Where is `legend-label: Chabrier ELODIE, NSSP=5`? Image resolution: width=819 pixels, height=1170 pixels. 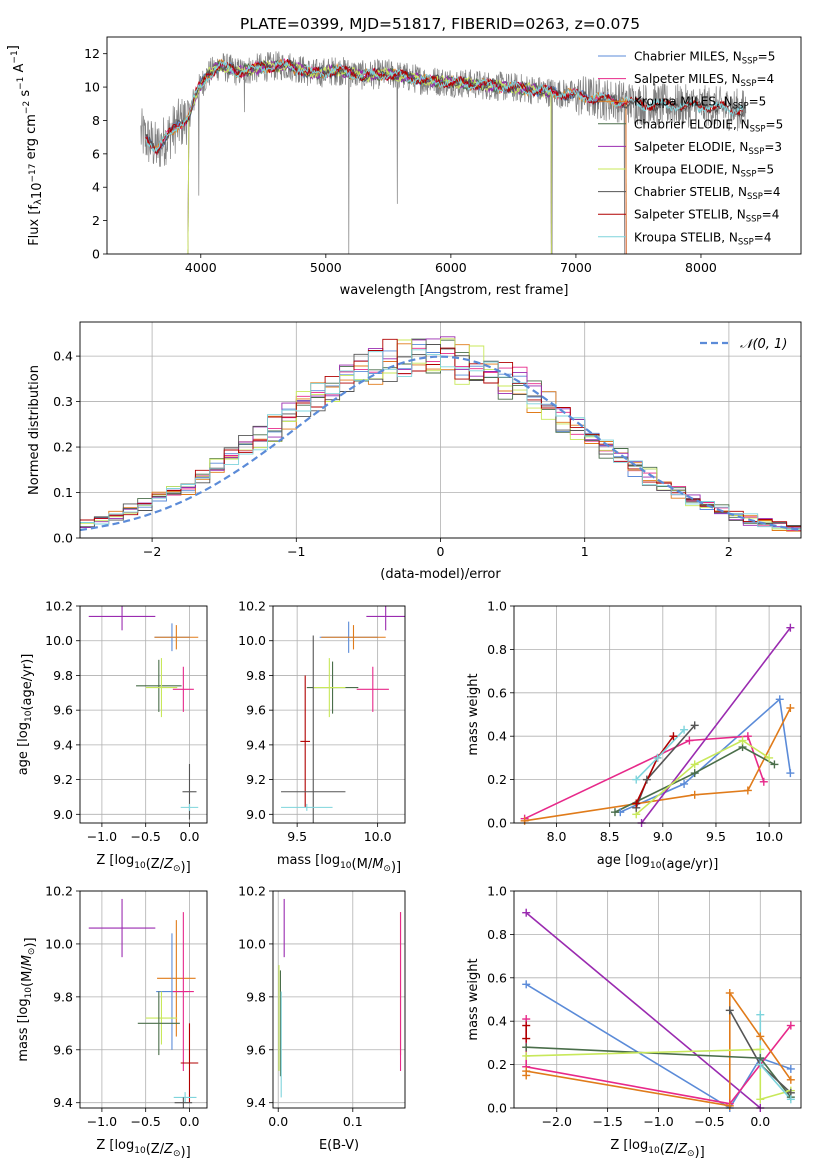 legend-label: Chabrier ELODIE, NSSP=5 is located at coordinates (708, 125).